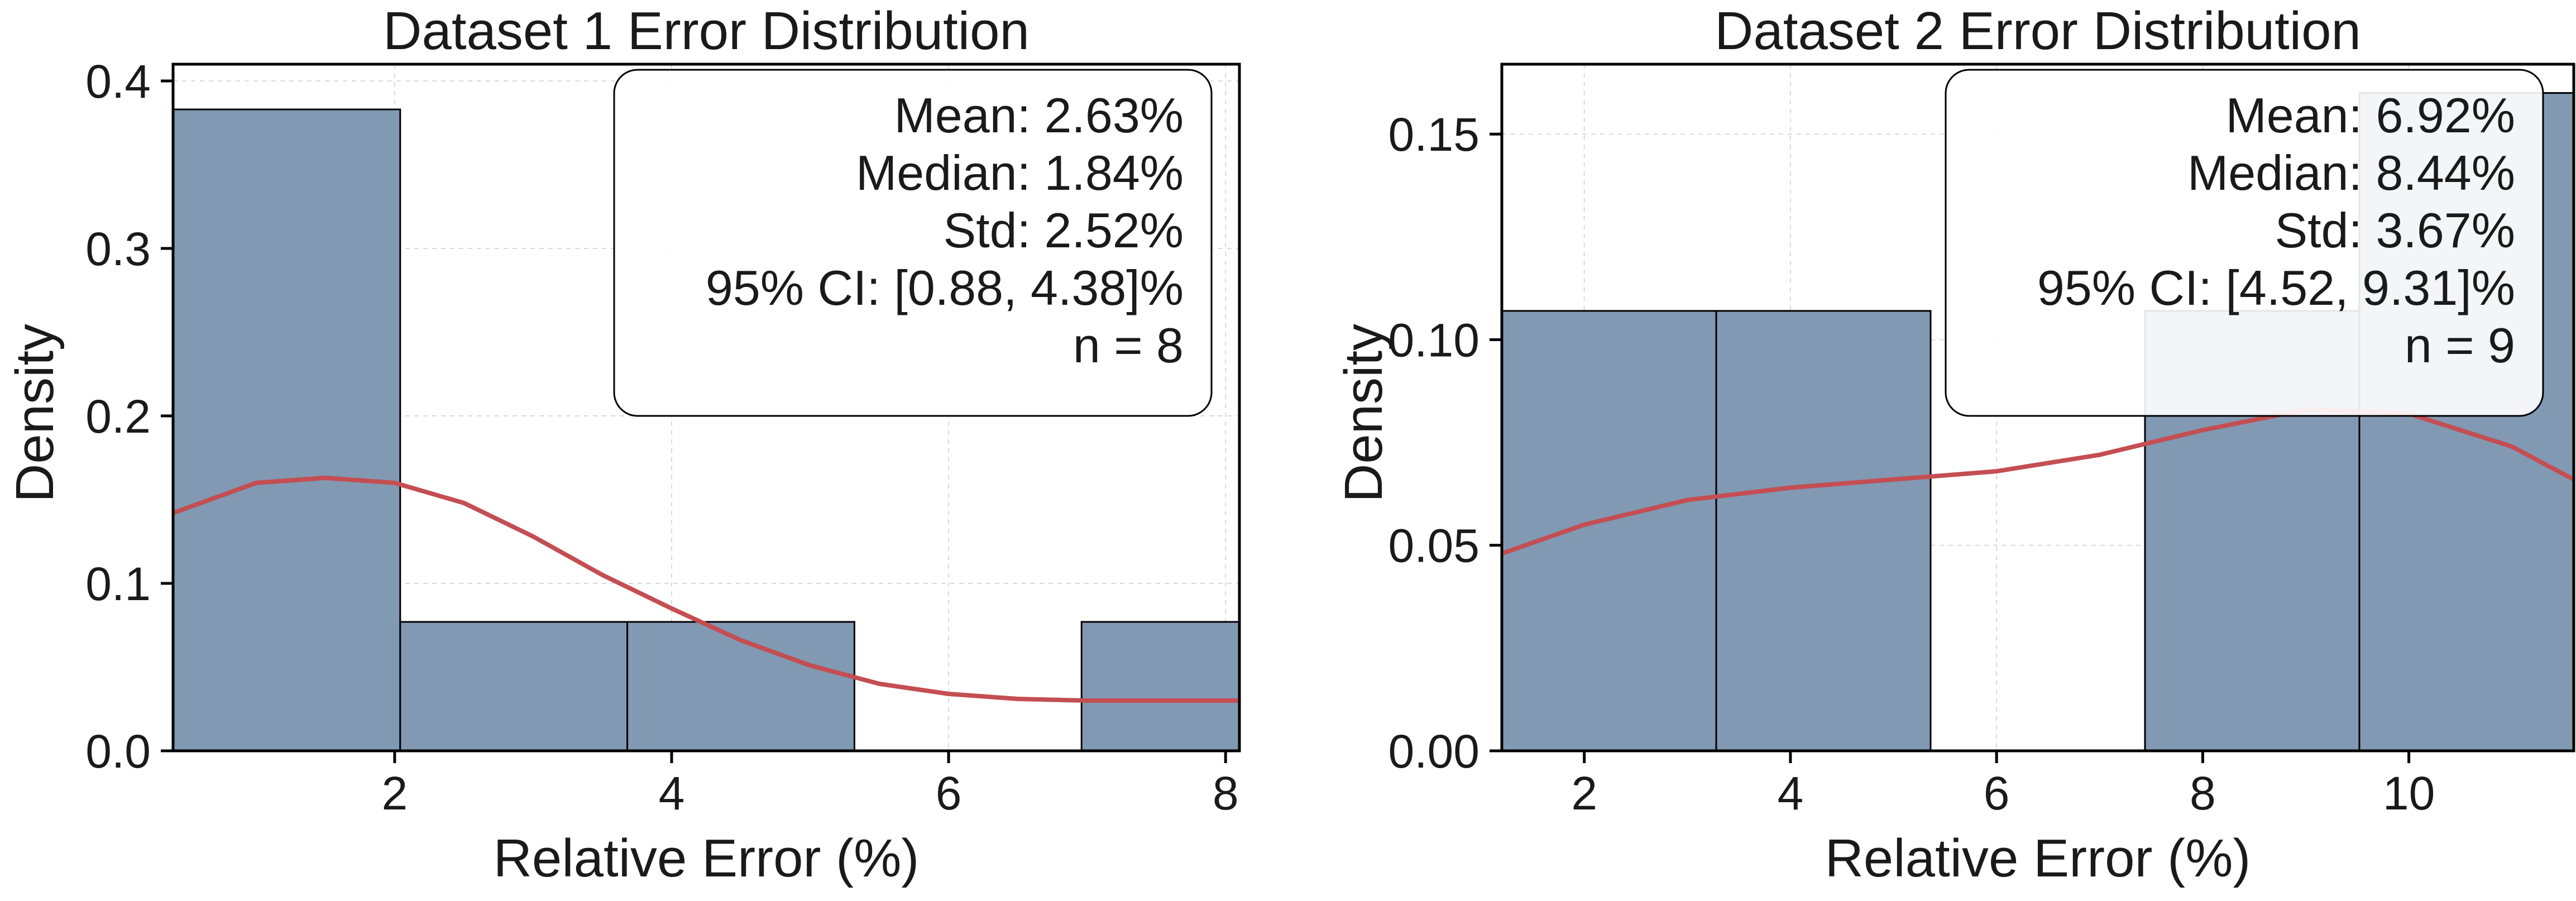  What do you see at coordinates (2276, 287) in the screenshot?
I see `stats-line: 95% CI: [4.52, 9.31]%` at bounding box center [2276, 287].